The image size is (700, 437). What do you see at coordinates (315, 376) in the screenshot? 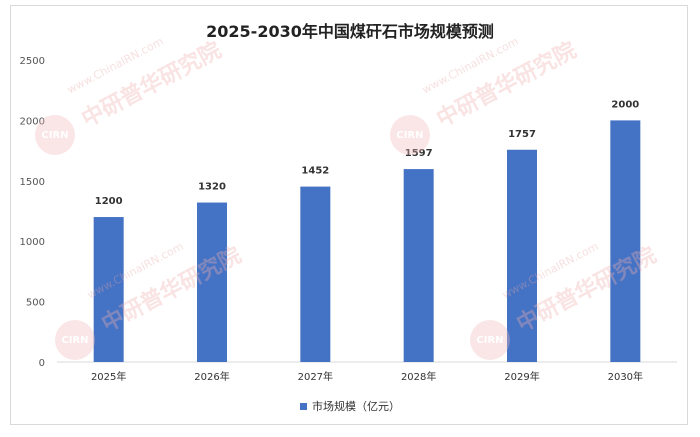
I see `x-category-label: 2027年` at bounding box center [315, 376].